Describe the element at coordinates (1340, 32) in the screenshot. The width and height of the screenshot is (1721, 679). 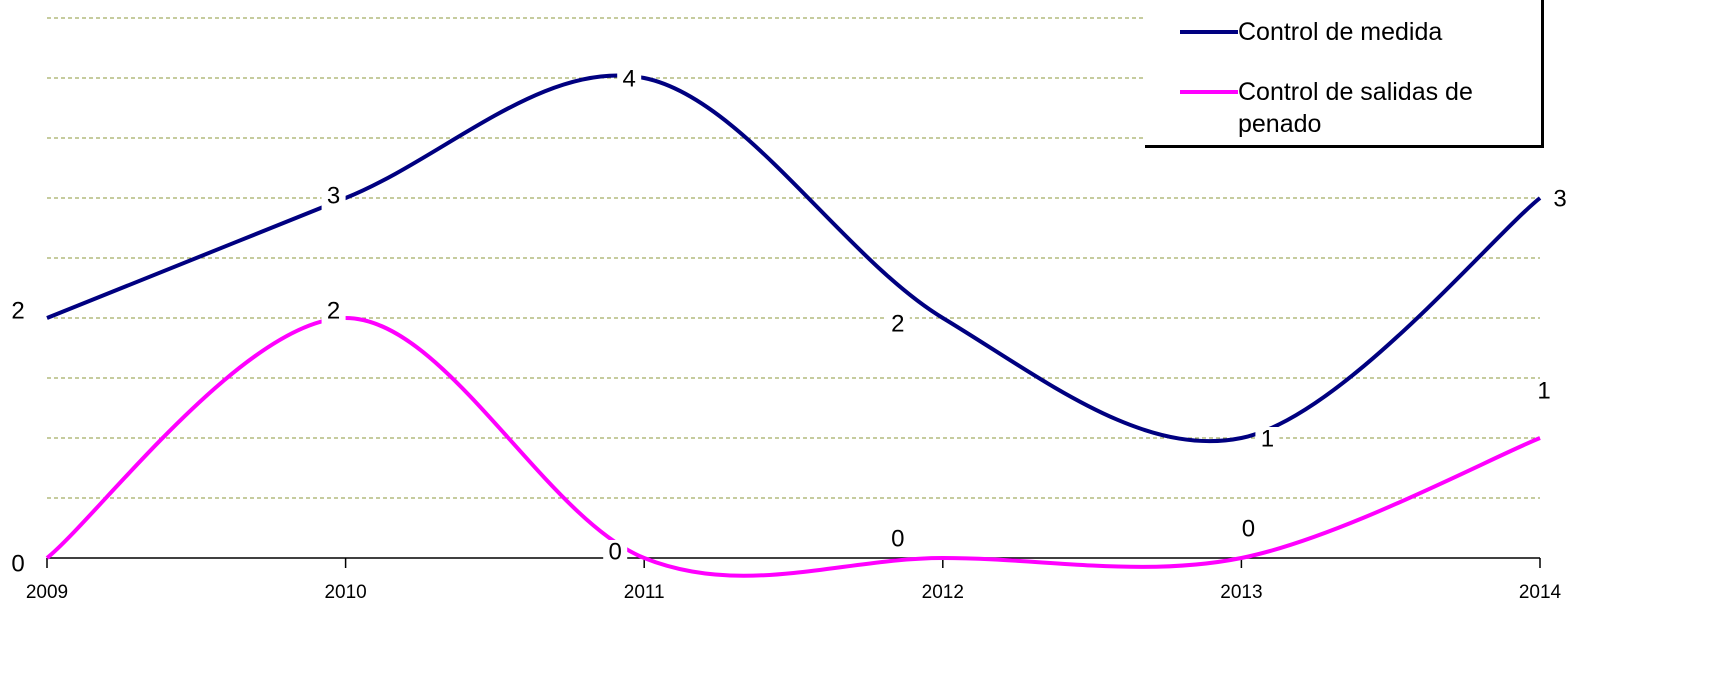
I see `legend-label: Control de medida` at that location.